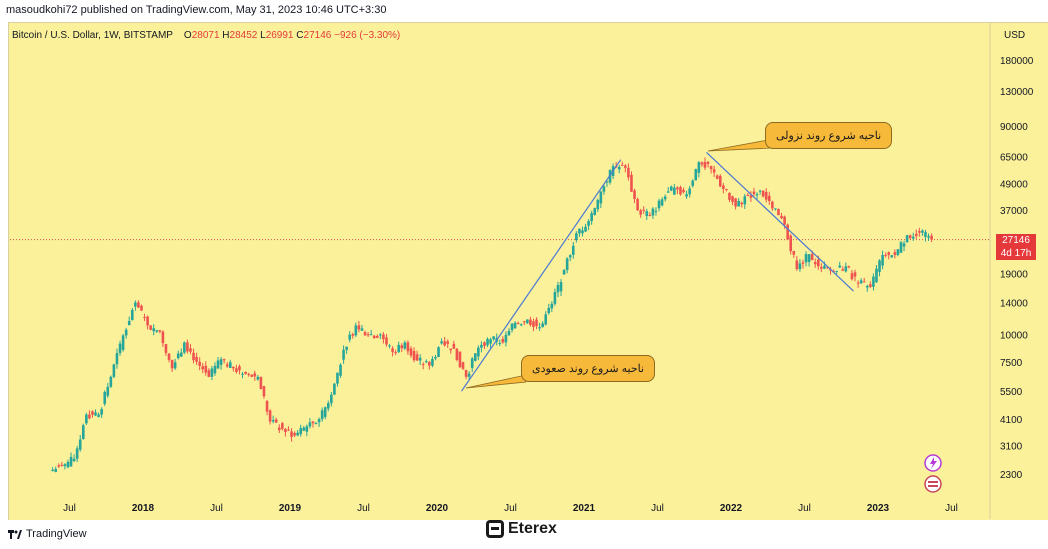 The width and height of the screenshot is (1048, 549). Describe the element at coordinates (1014, 335) in the screenshot. I see `y-tick-label: 10000` at that location.